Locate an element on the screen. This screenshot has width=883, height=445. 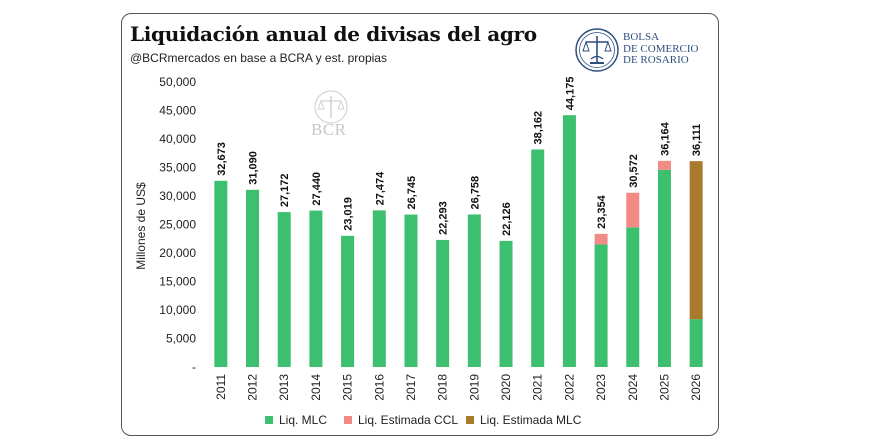
y-axis-label: Millones de US$ is located at coordinates (141, 226).